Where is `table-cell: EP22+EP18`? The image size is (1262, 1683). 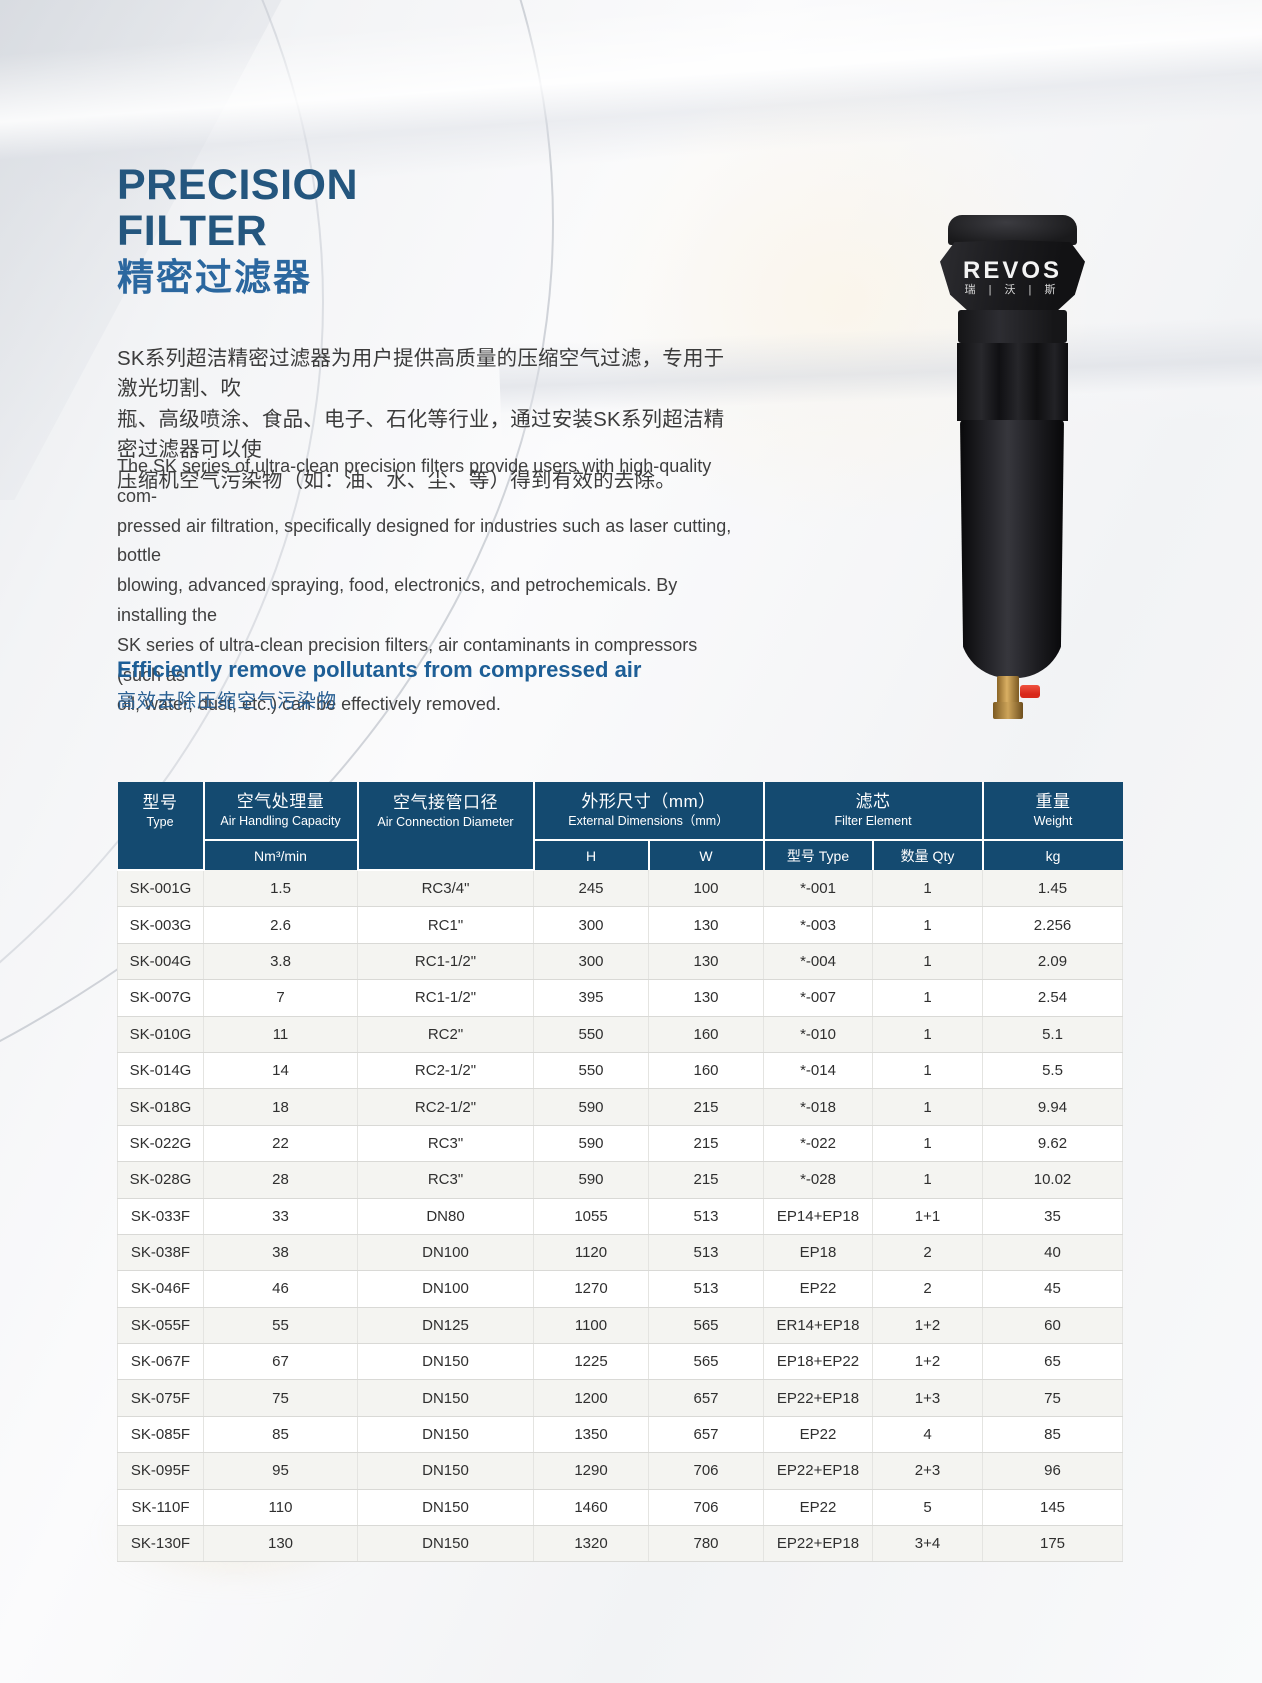
table-cell: EP22+EP18 is located at coordinates (818, 1544).